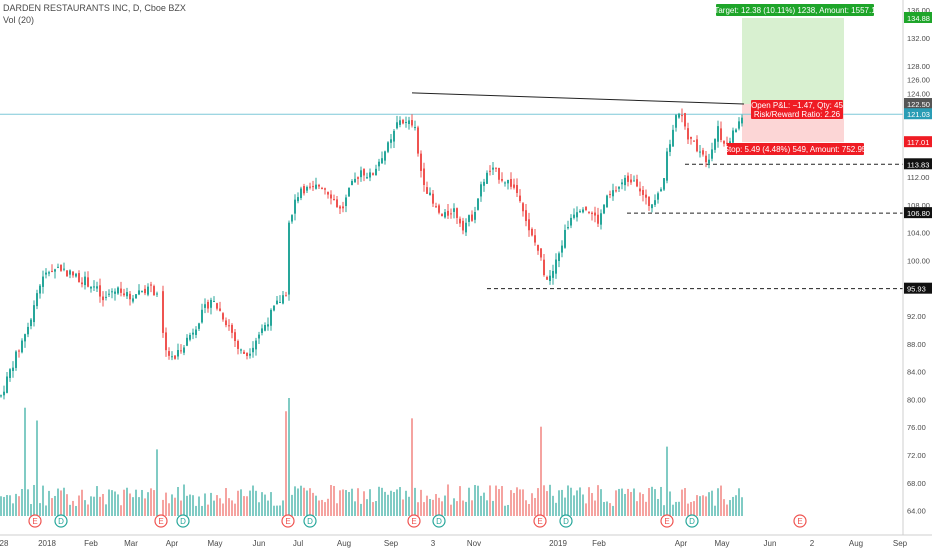  I want to click on time-tick-label: Jun, so click(770, 543).